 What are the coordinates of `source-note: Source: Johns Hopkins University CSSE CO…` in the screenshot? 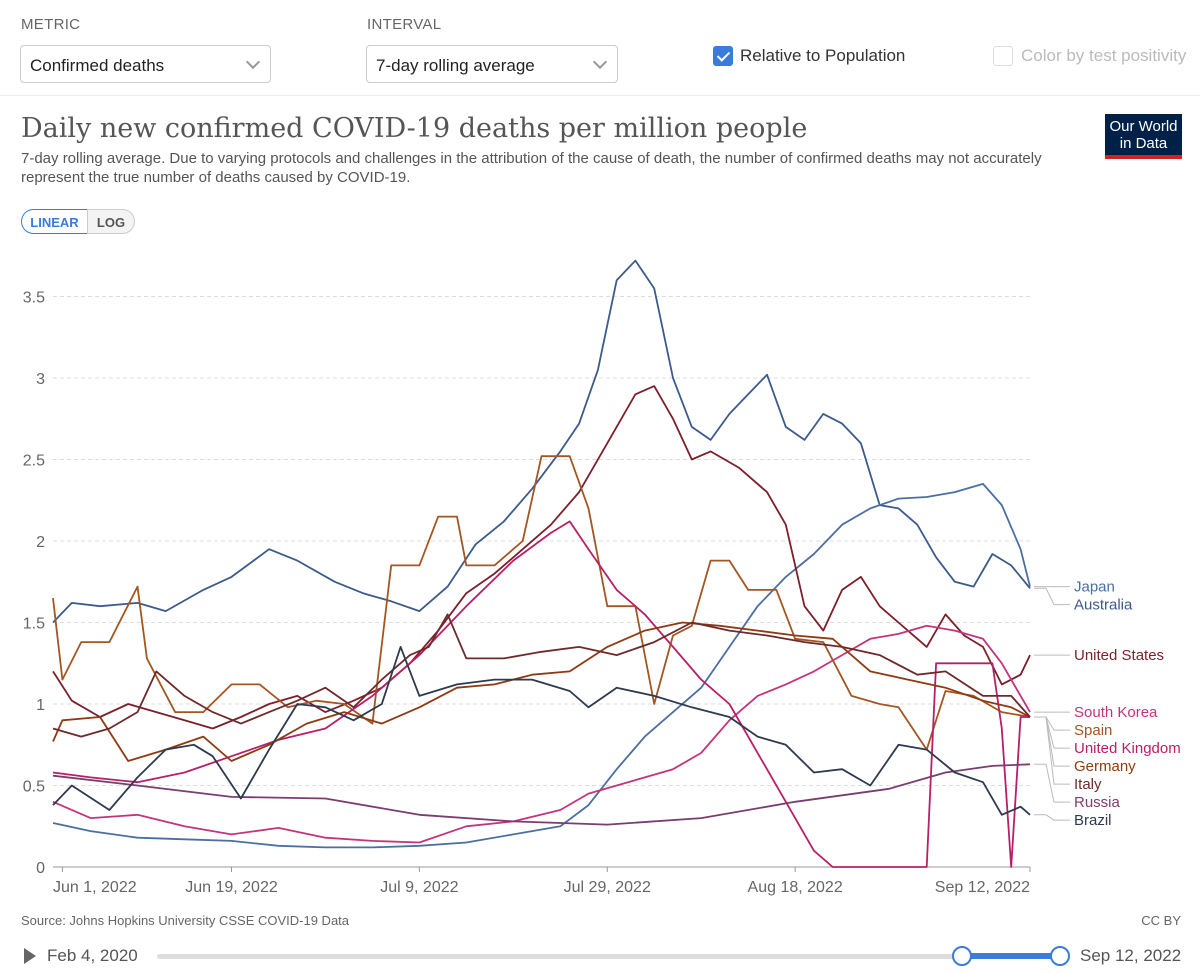 It's located at (185, 920).